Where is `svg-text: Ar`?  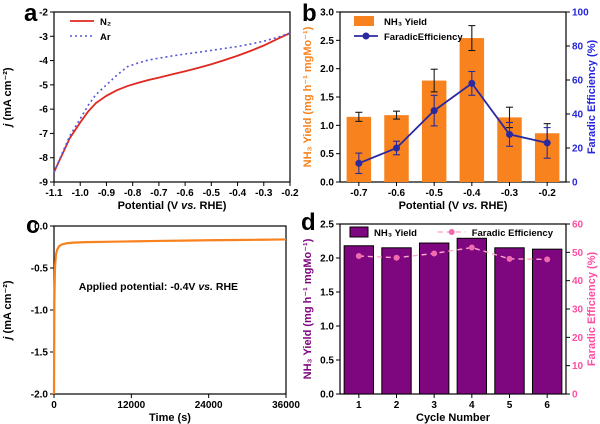 svg-text: Ar is located at coordinates (105, 37).